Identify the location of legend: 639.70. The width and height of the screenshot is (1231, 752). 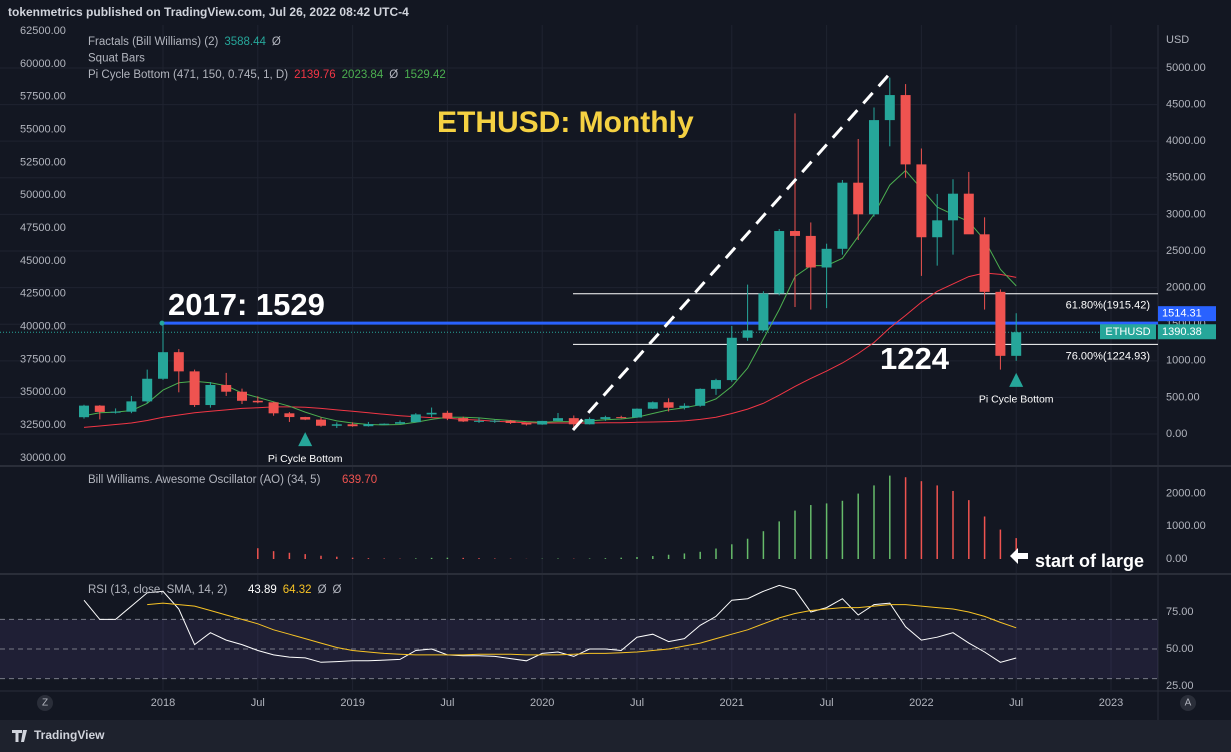
(359, 480).